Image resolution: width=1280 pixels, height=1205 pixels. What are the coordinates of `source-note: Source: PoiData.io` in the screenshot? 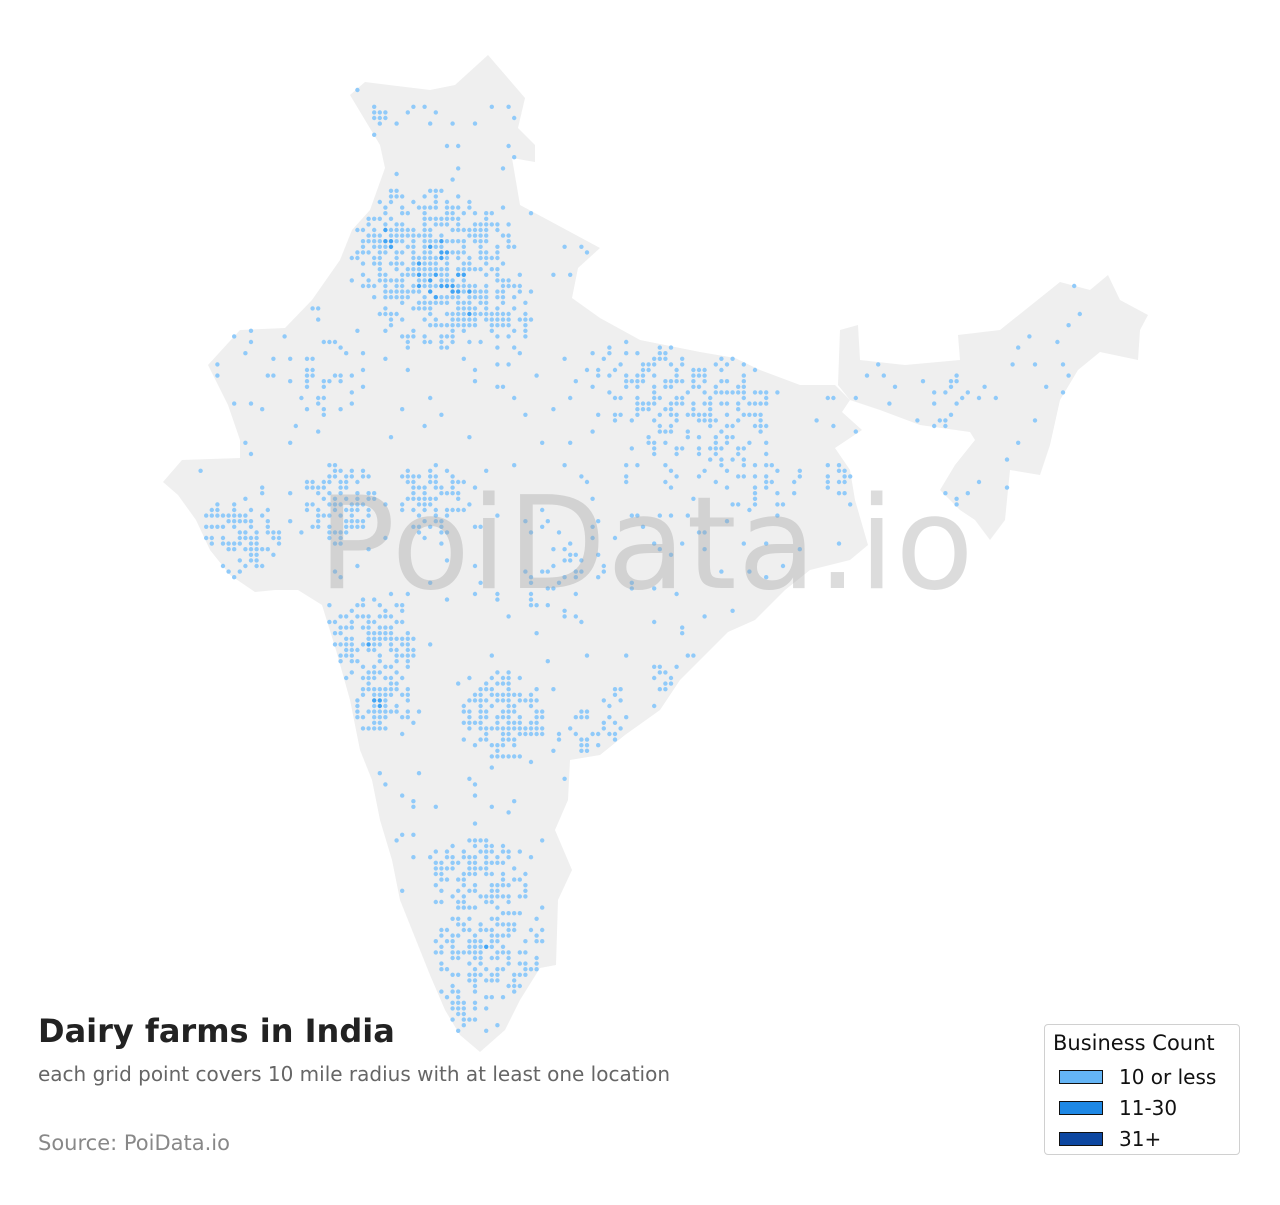 It's located at (134, 1143).